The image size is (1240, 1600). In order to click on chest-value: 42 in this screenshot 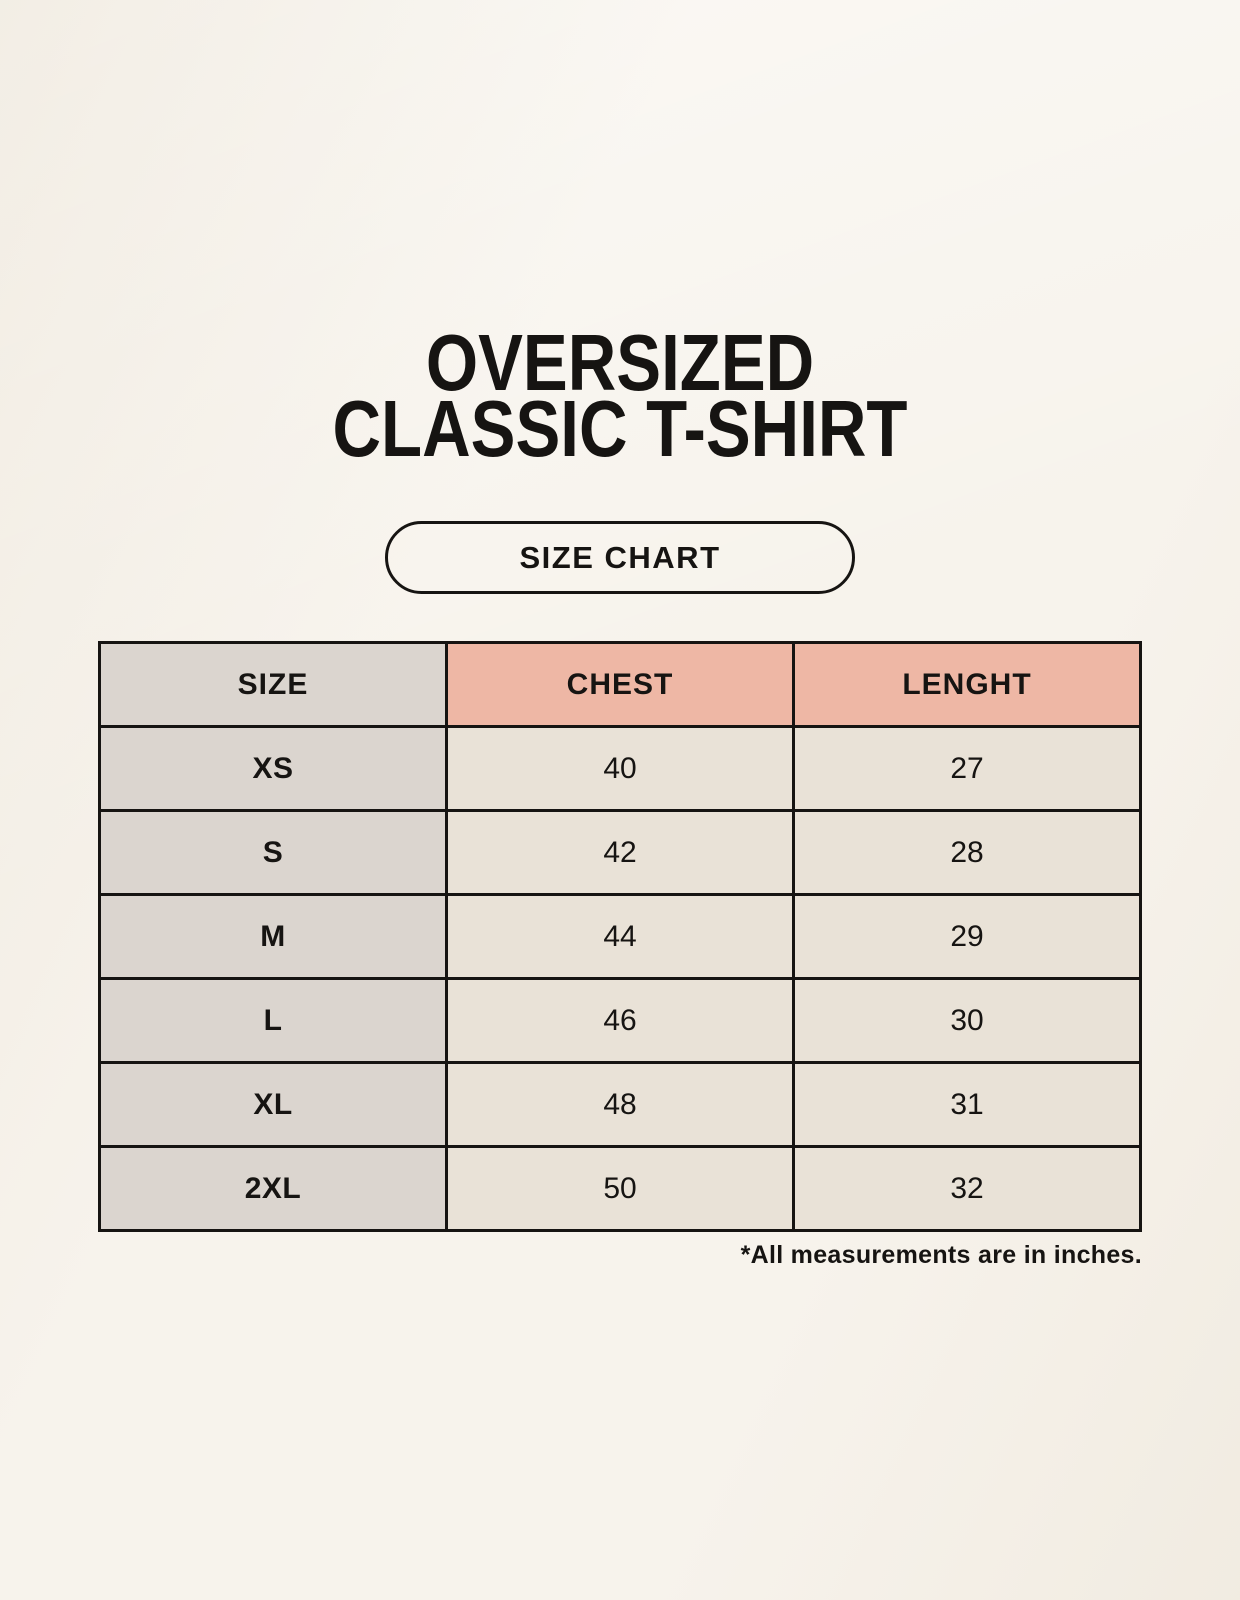, I will do `click(620, 852)`.